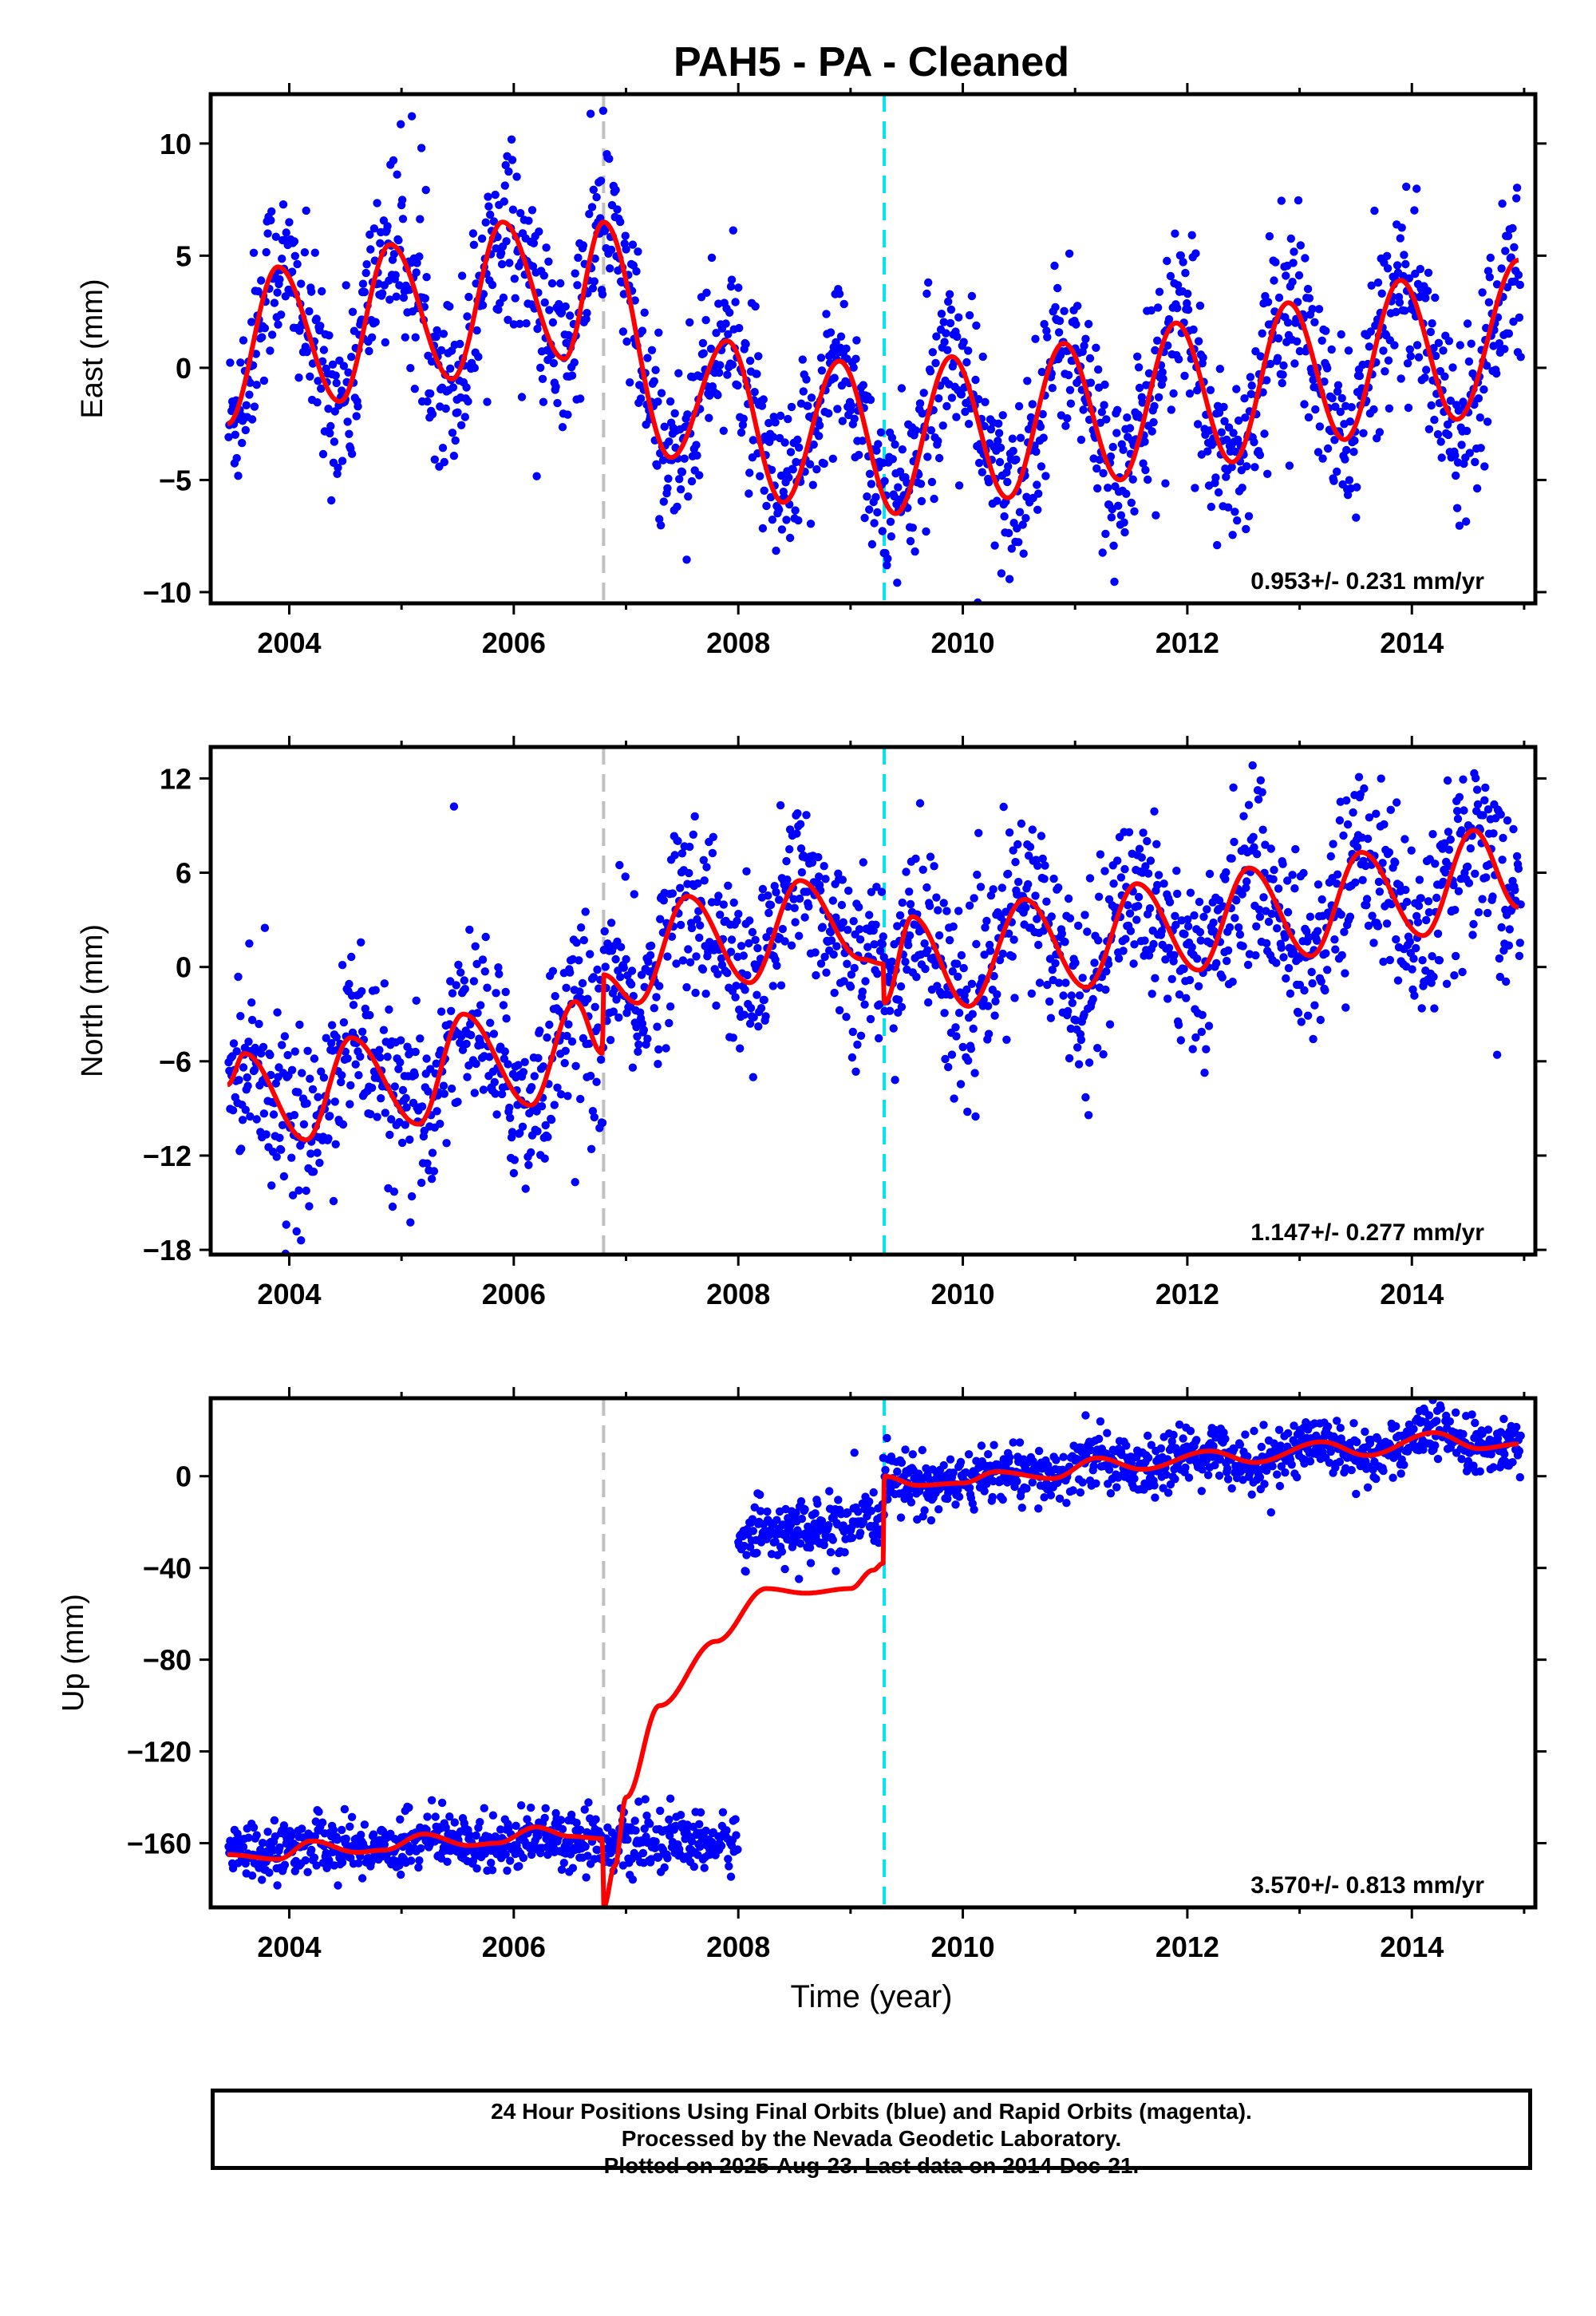  Describe the element at coordinates (871, 62) in the screenshot. I see `figure-title: PAH5 - PA - Cleaned` at that location.